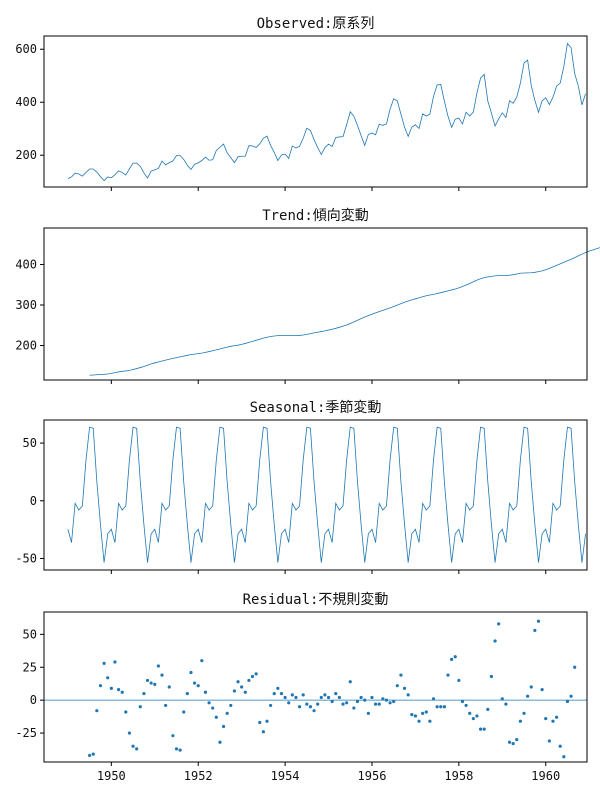  What do you see at coordinates (198, 776) in the screenshot?
I see `x-tick-label: 1952` at bounding box center [198, 776].